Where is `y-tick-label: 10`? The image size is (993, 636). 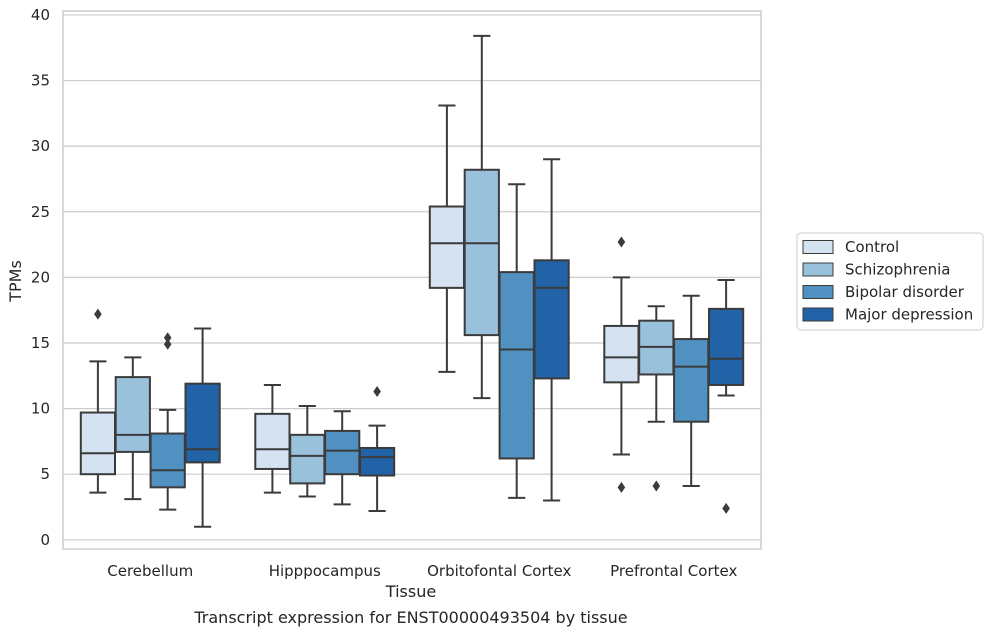
y-tick-label: 10 is located at coordinates (40, 409).